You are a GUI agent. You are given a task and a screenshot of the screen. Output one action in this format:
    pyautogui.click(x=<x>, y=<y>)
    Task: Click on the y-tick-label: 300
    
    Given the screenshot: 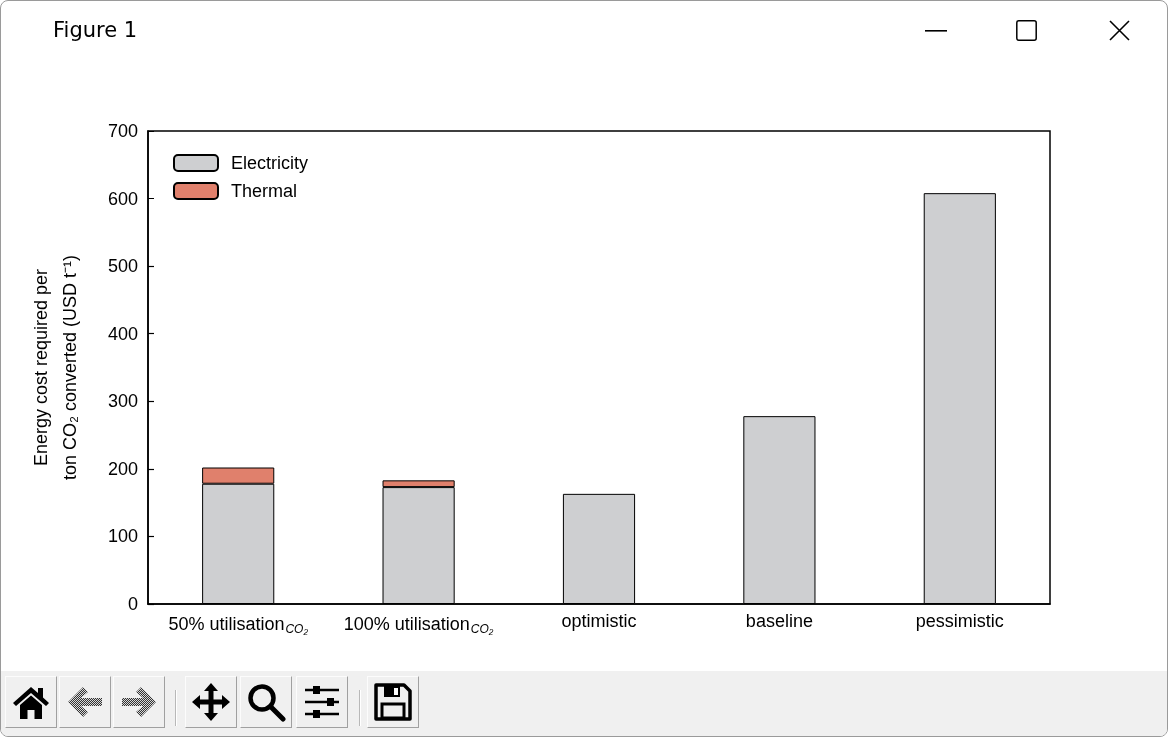 What is the action you would take?
    pyautogui.click(x=122, y=401)
    